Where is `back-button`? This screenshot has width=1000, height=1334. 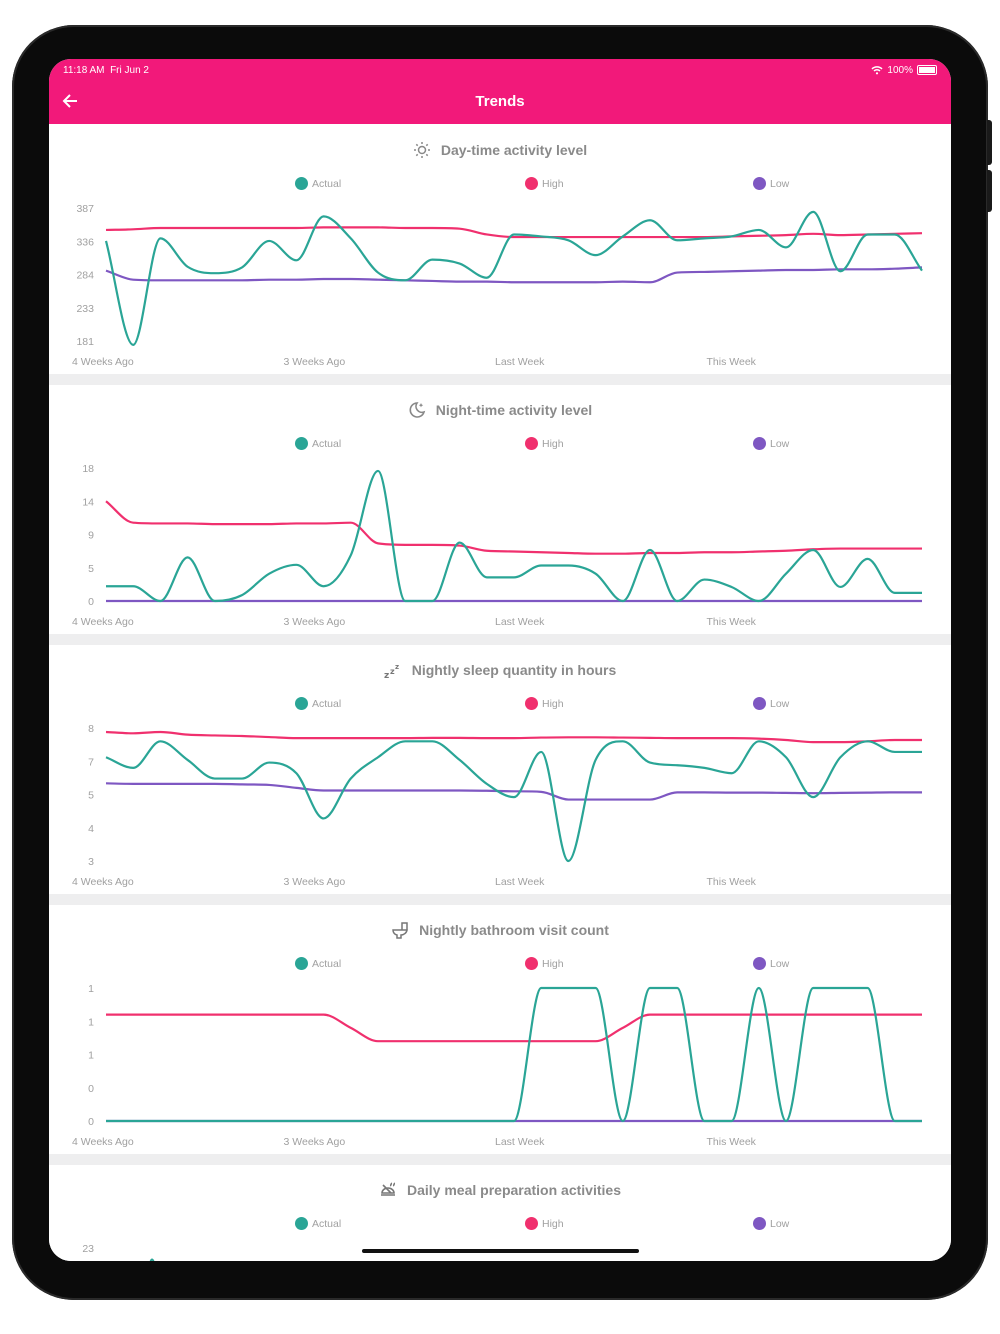
back-button is located at coordinates (71, 101).